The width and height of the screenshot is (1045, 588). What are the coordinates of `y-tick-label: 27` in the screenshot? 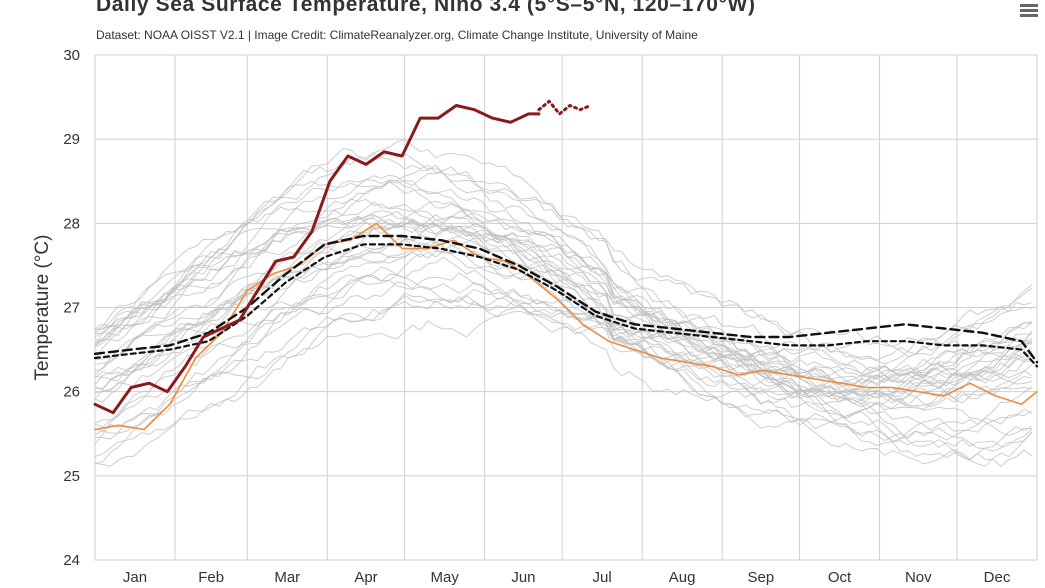 It's located at (71, 308).